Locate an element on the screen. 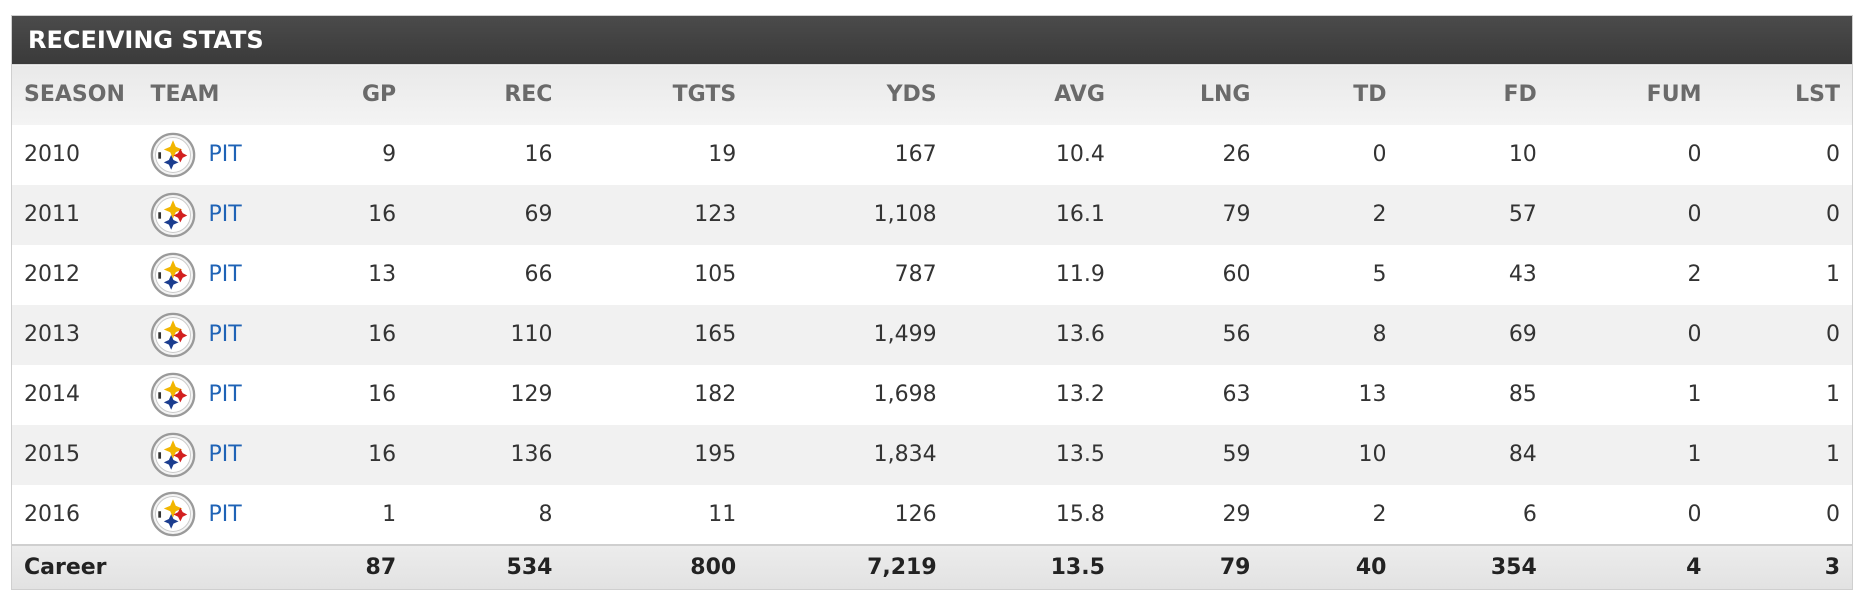 The image size is (1864, 590). col-header-fd: FD is located at coordinates (1473, 94).